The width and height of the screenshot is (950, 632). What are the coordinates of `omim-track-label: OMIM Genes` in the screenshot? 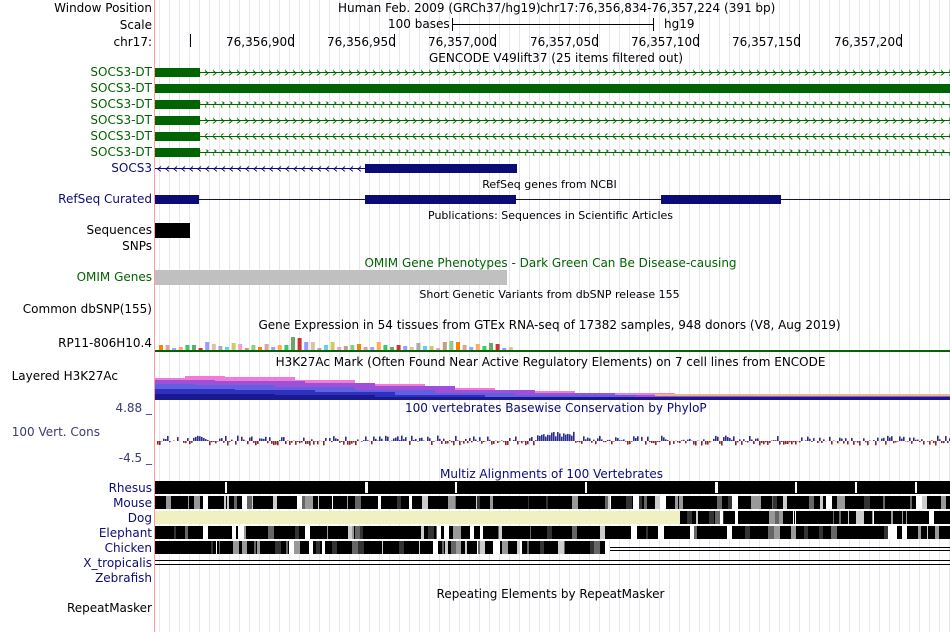 It's located at (114, 277).